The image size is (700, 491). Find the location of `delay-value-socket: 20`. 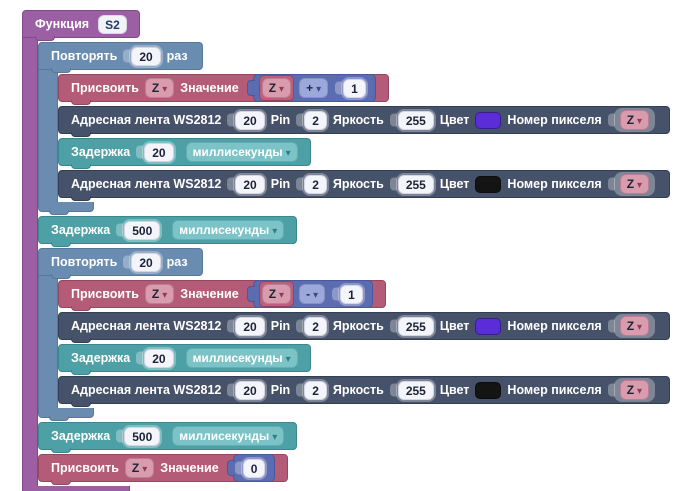

delay-value-socket: 20 is located at coordinates (159, 152).